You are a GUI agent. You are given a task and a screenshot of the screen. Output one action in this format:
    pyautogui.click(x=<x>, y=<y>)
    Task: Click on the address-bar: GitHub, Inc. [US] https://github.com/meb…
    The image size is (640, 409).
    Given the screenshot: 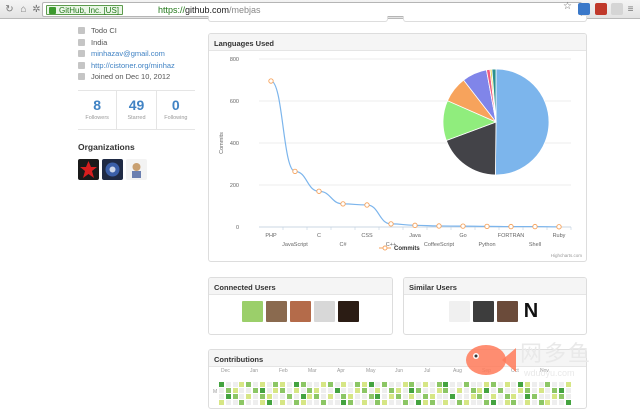 What is the action you would take?
    pyautogui.click(x=312, y=9)
    